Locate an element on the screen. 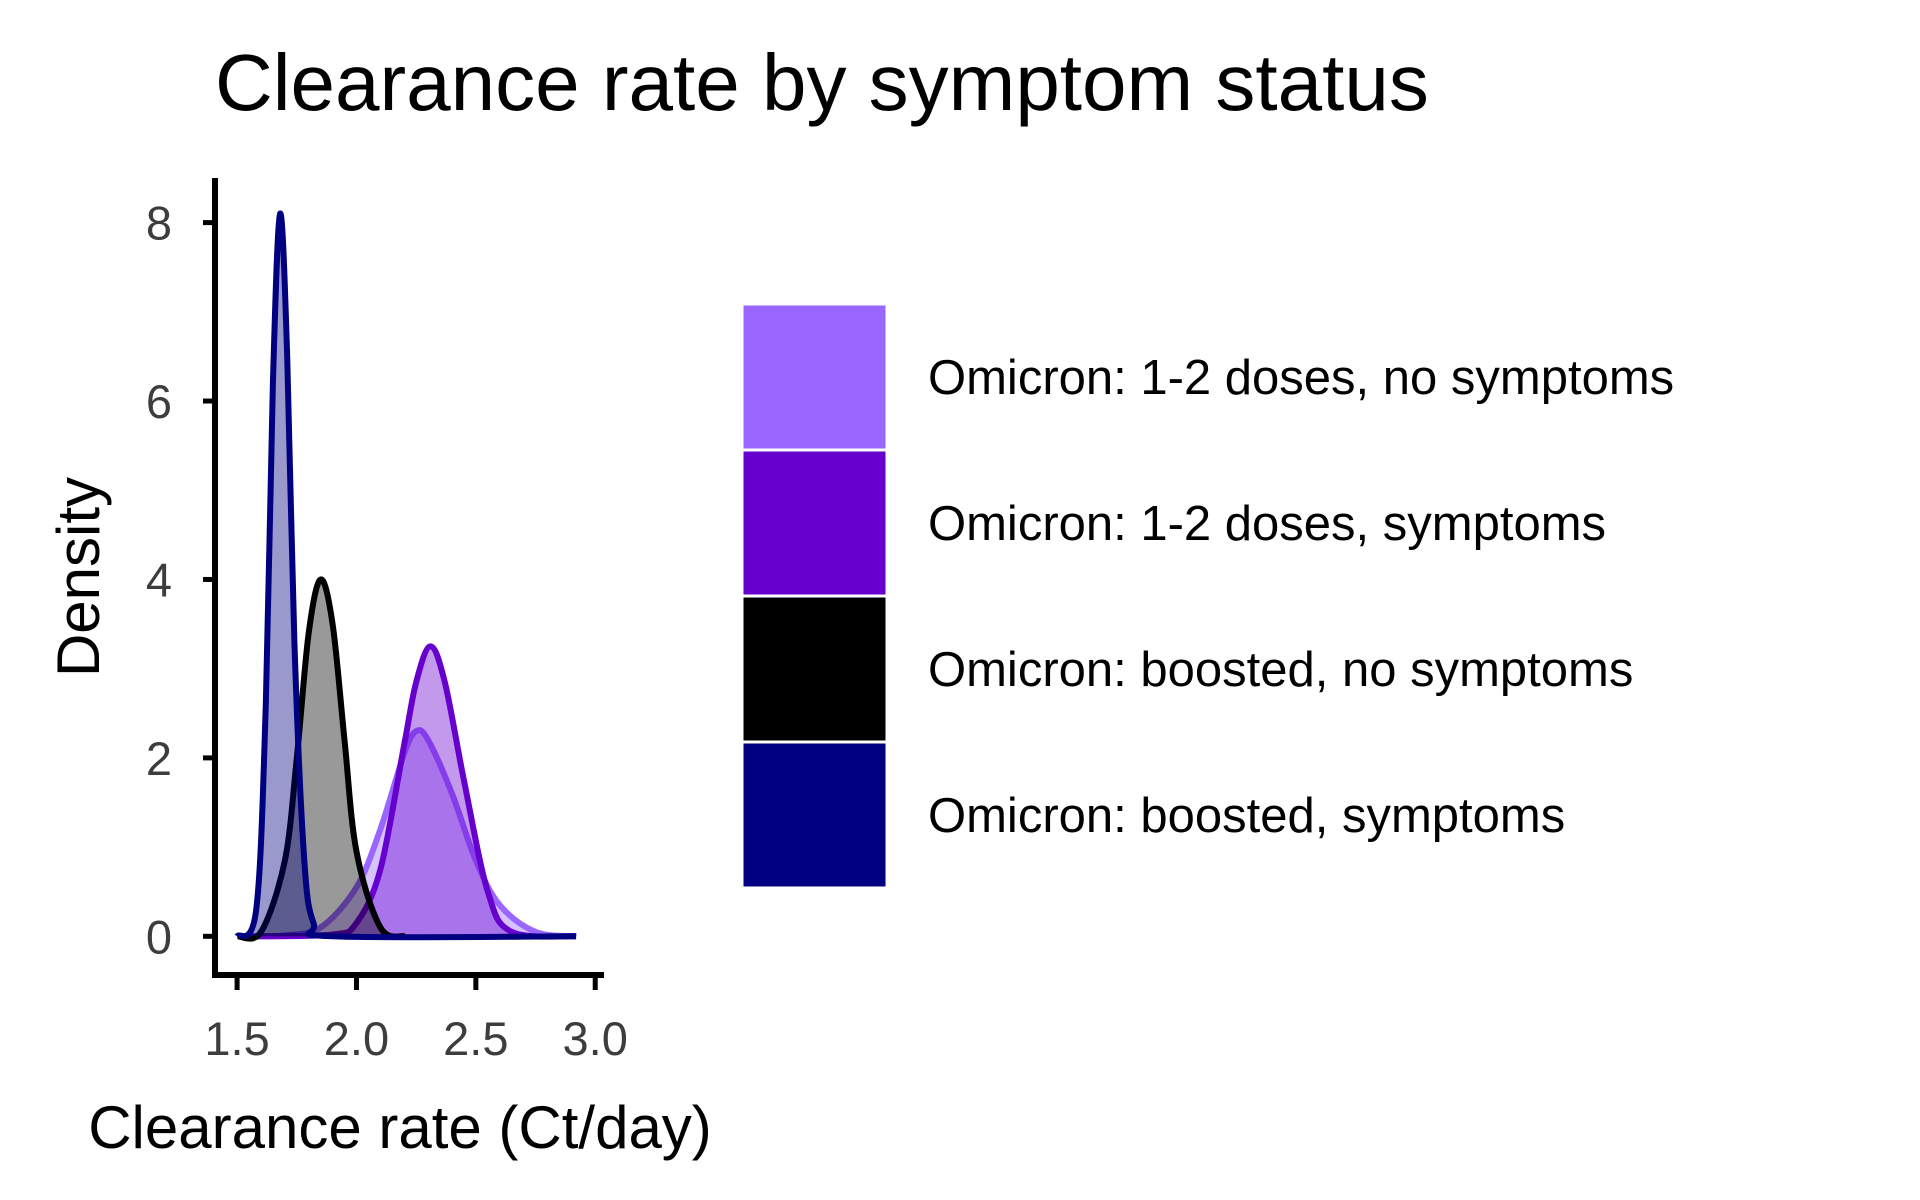 The width and height of the screenshot is (1920, 1200). y-tick-label: 6 is located at coordinates (159, 401).